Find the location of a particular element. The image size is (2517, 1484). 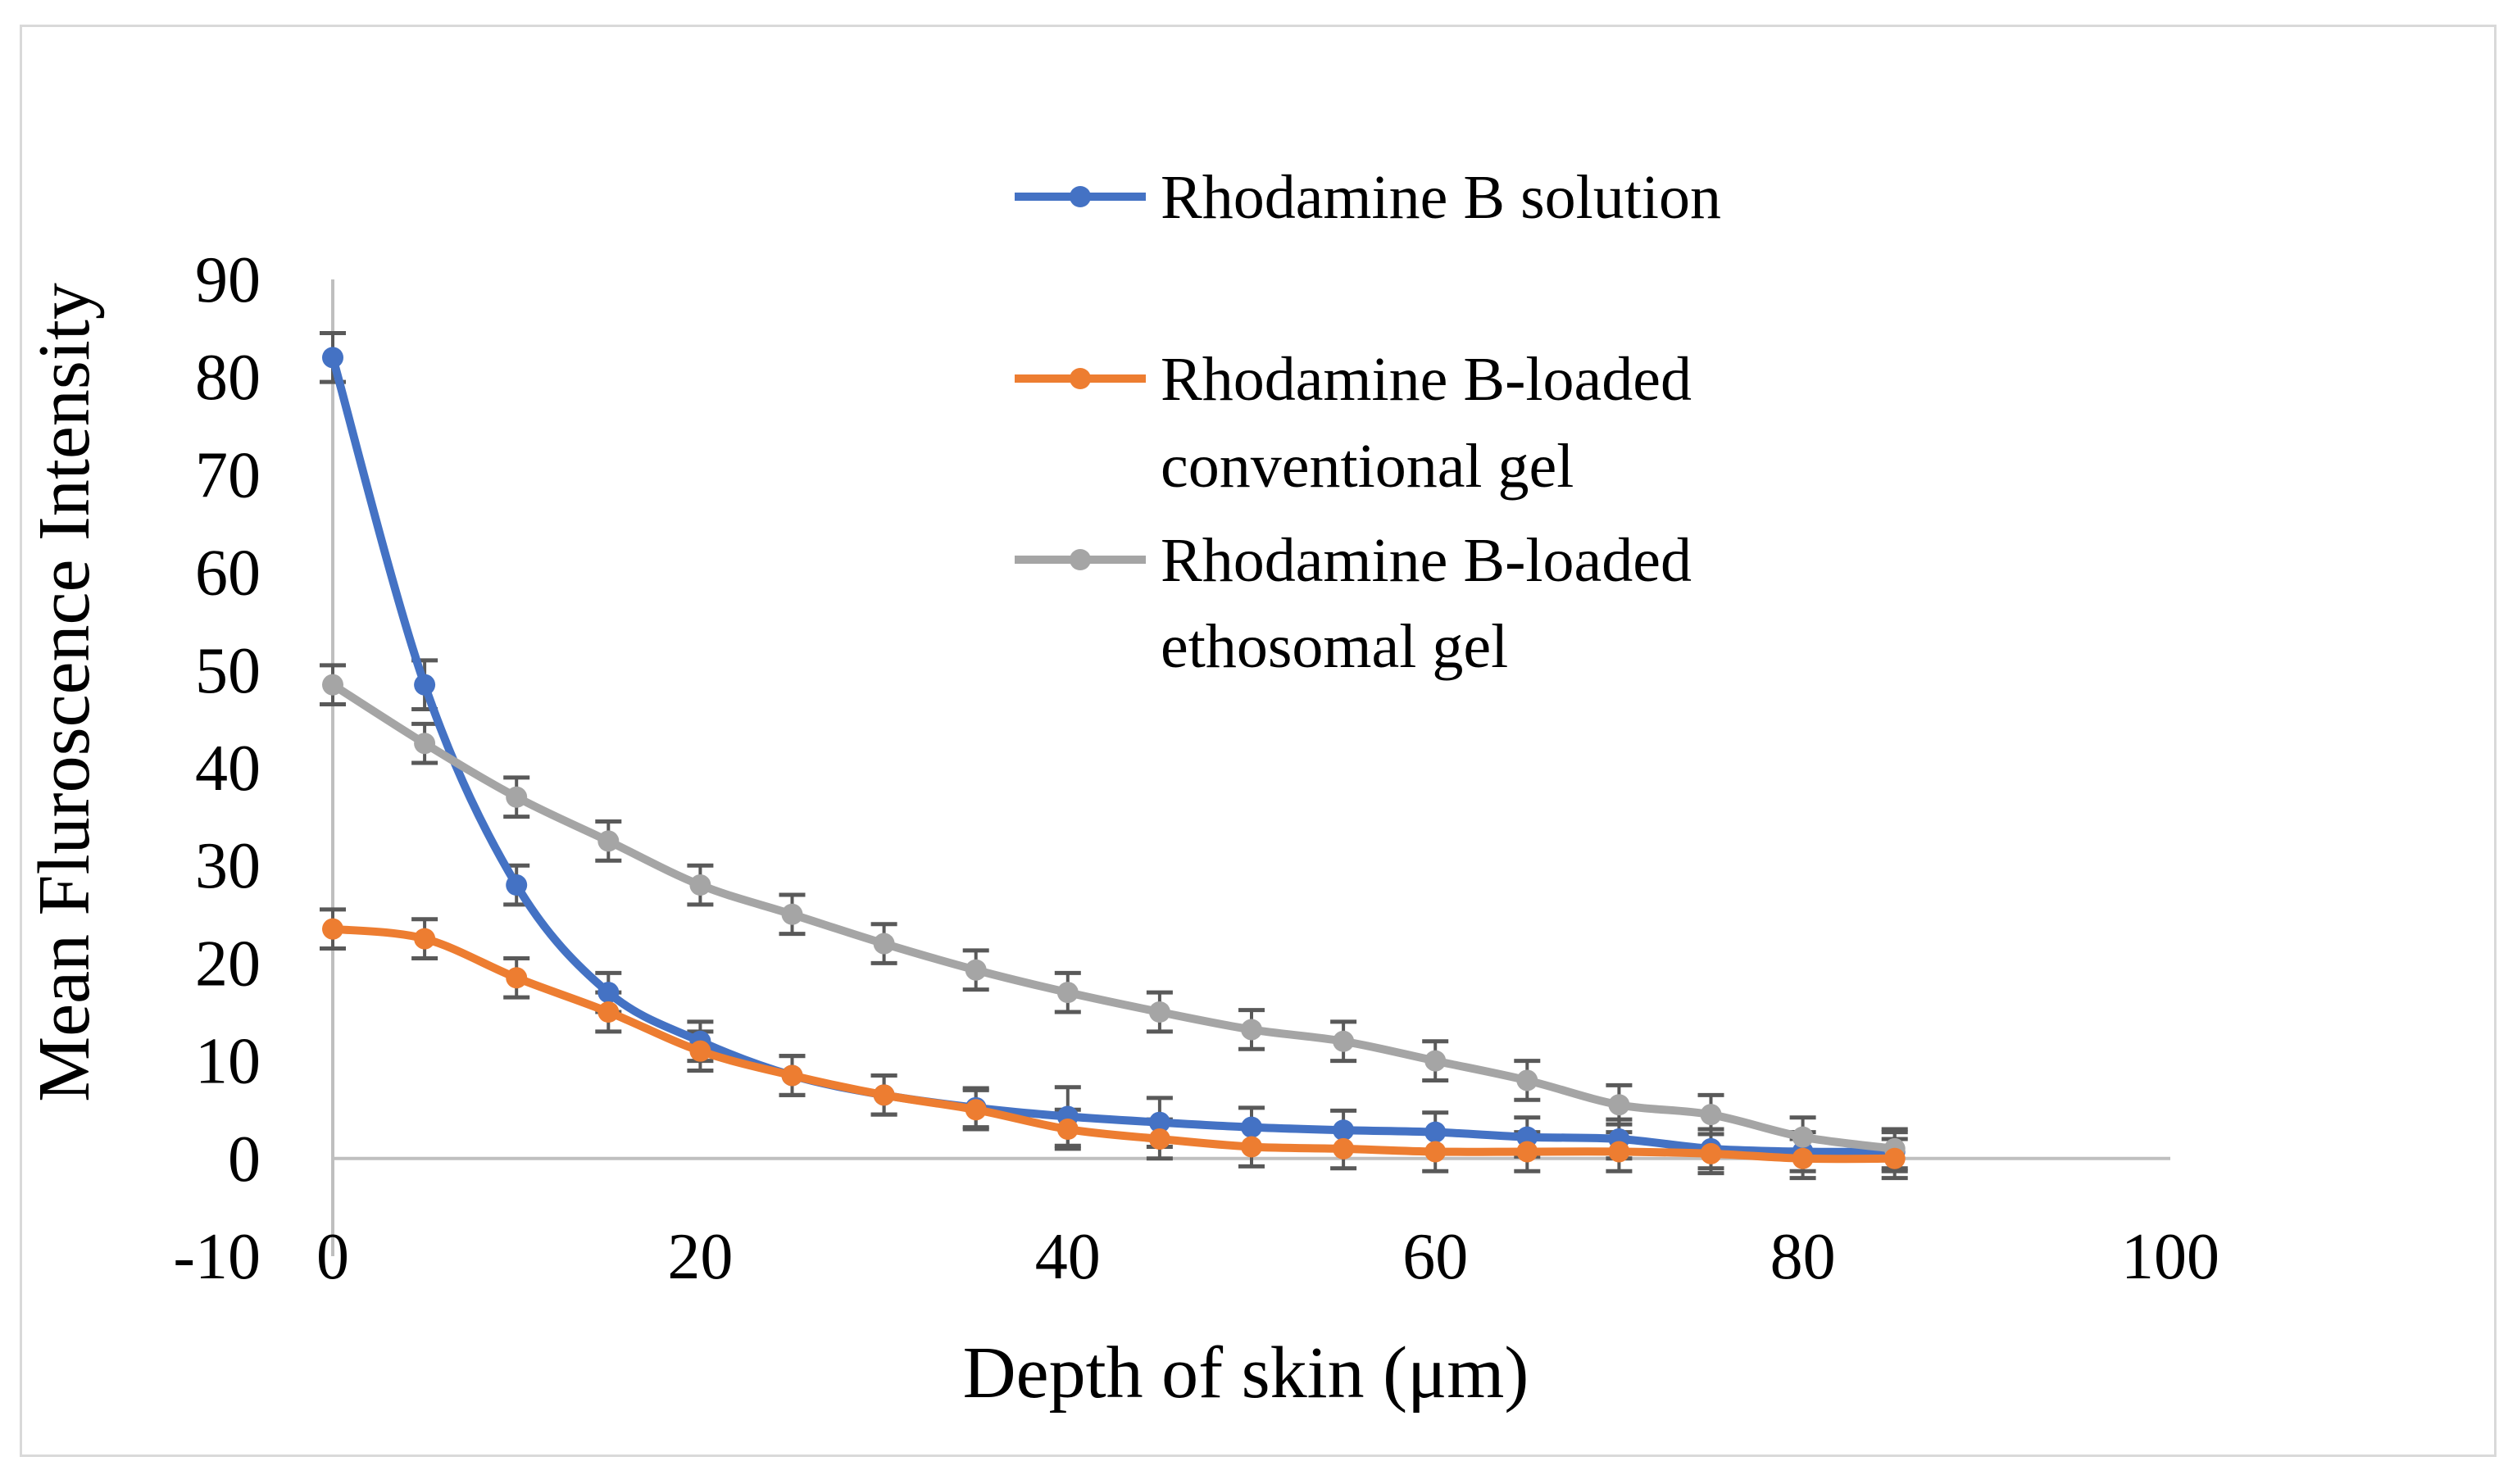

y-tick-label: 20 is located at coordinates (228, 964).